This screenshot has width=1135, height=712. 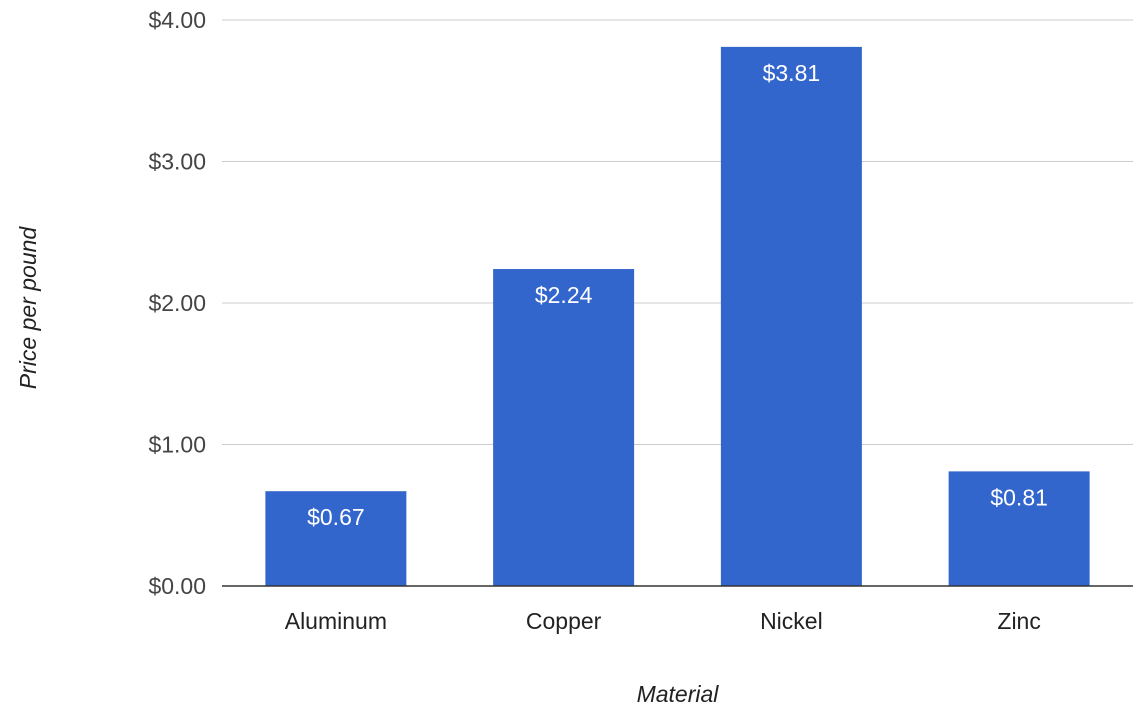 What do you see at coordinates (663, 621) in the screenshot?
I see `x-axis-categories: Aluminum Copper Nickel Zinc` at bounding box center [663, 621].